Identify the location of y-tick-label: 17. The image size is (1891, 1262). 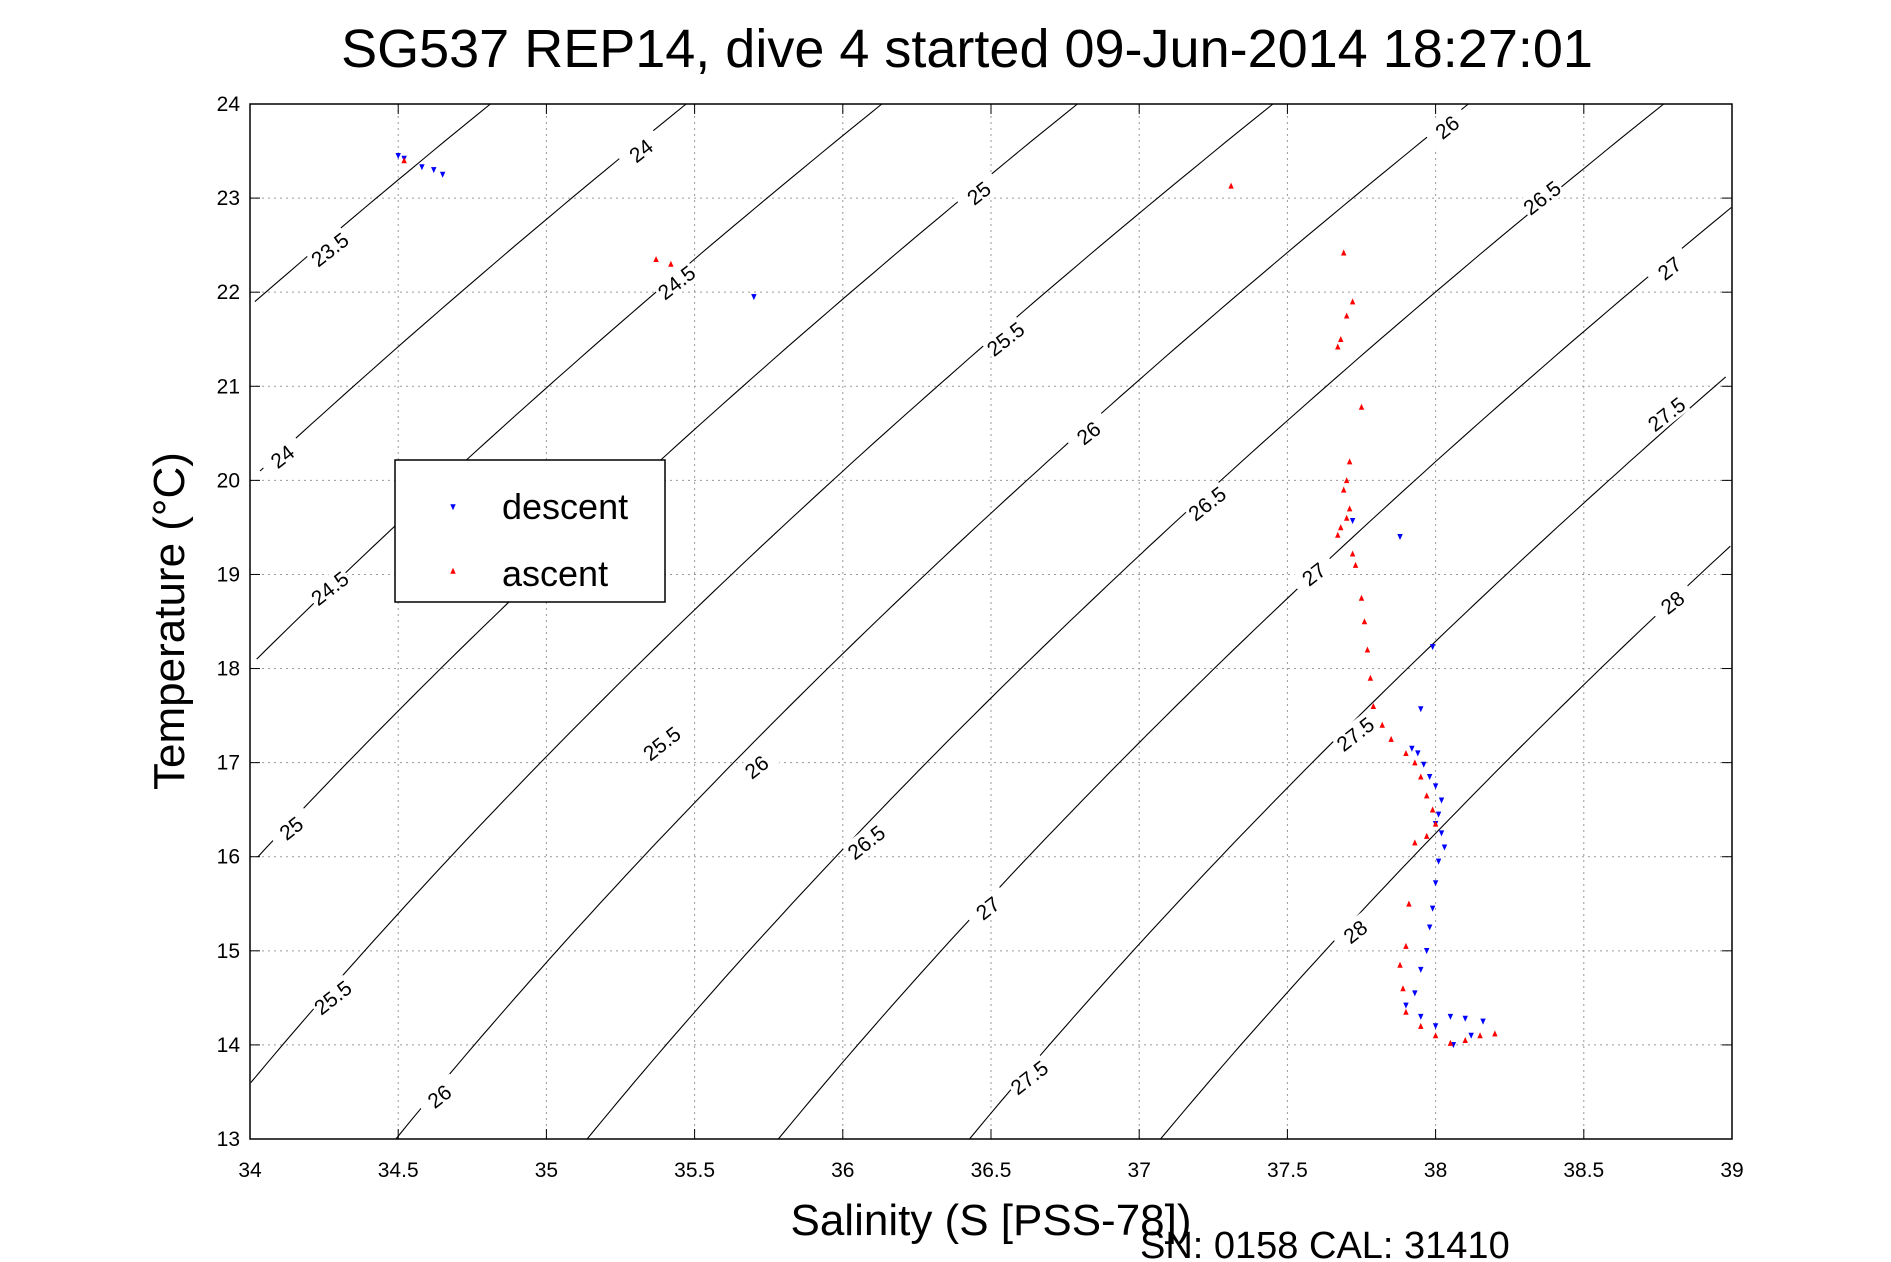
(228, 763).